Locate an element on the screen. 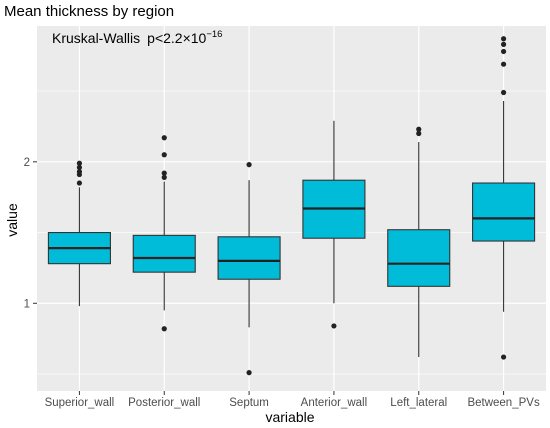 This screenshot has height=428, width=550. box-superior-wall is located at coordinates (79, 233).